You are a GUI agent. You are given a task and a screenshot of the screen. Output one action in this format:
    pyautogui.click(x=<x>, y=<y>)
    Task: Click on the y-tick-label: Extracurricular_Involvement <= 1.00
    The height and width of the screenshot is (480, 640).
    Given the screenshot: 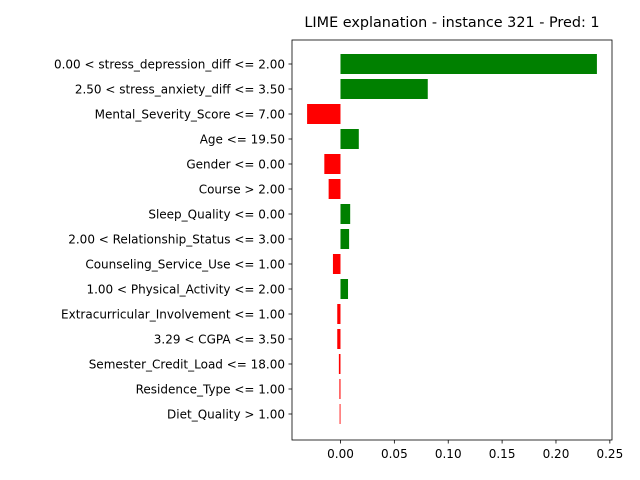 What is the action you would take?
    pyautogui.click(x=173, y=315)
    